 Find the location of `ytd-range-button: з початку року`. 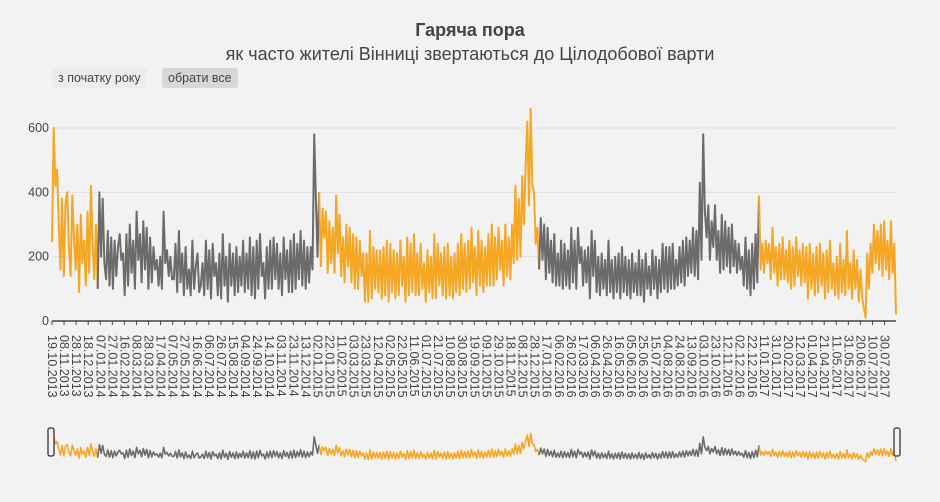

ytd-range-button: з початку року is located at coordinates (99, 78).